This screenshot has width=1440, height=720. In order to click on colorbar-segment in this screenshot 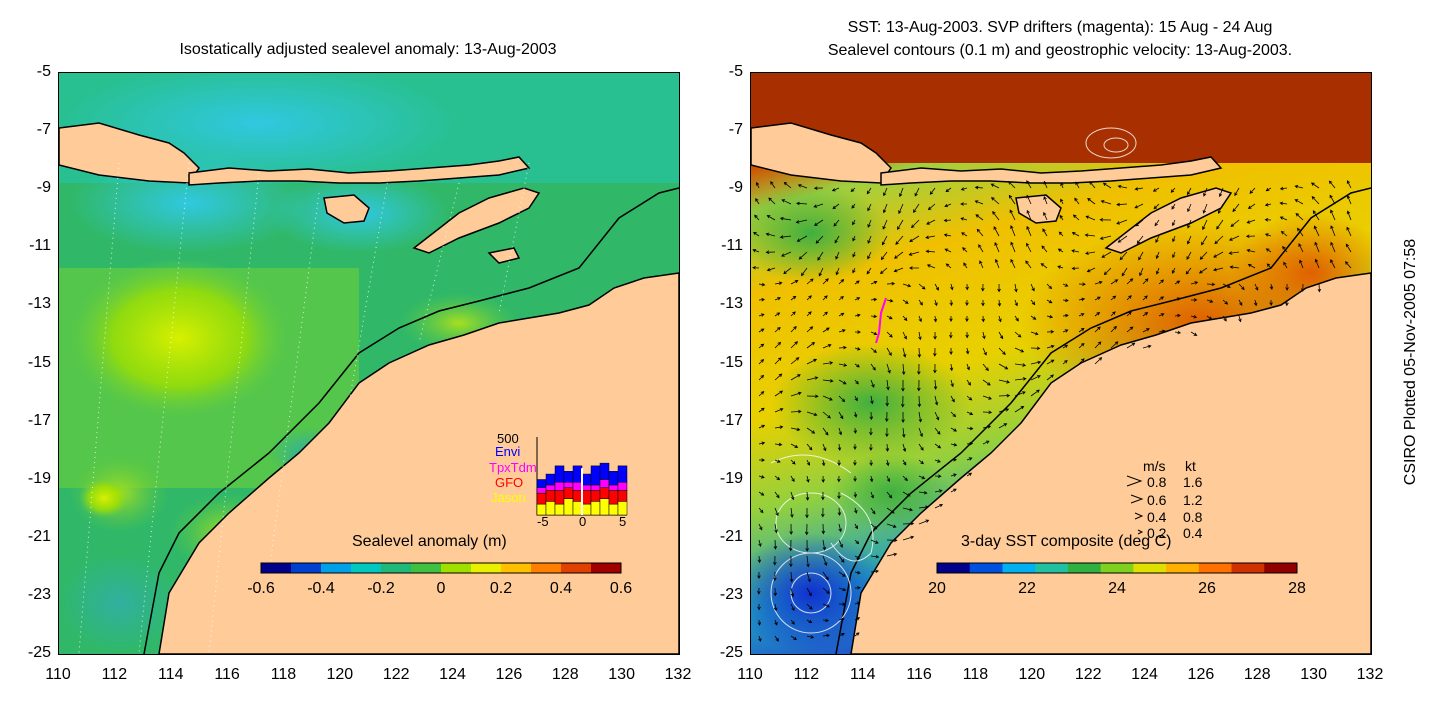, I will do `click(1019, 568)`.